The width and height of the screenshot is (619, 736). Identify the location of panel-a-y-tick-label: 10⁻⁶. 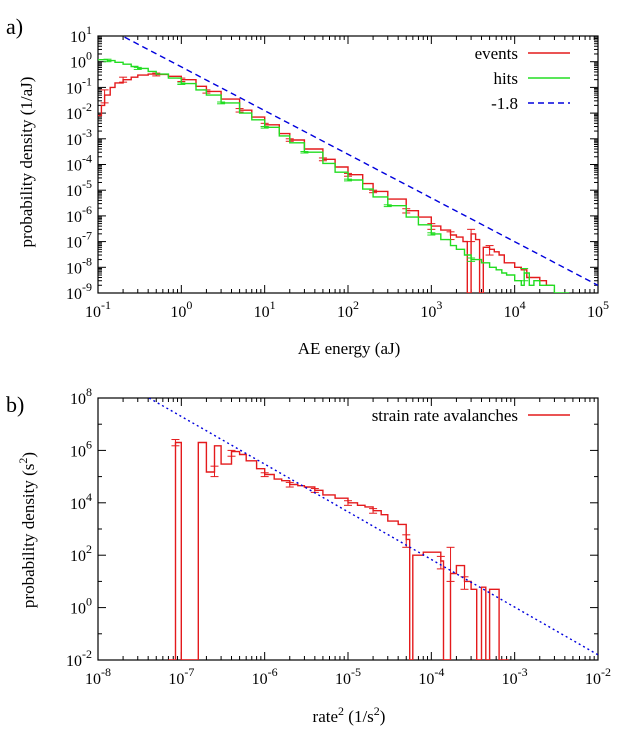
(79, 214).